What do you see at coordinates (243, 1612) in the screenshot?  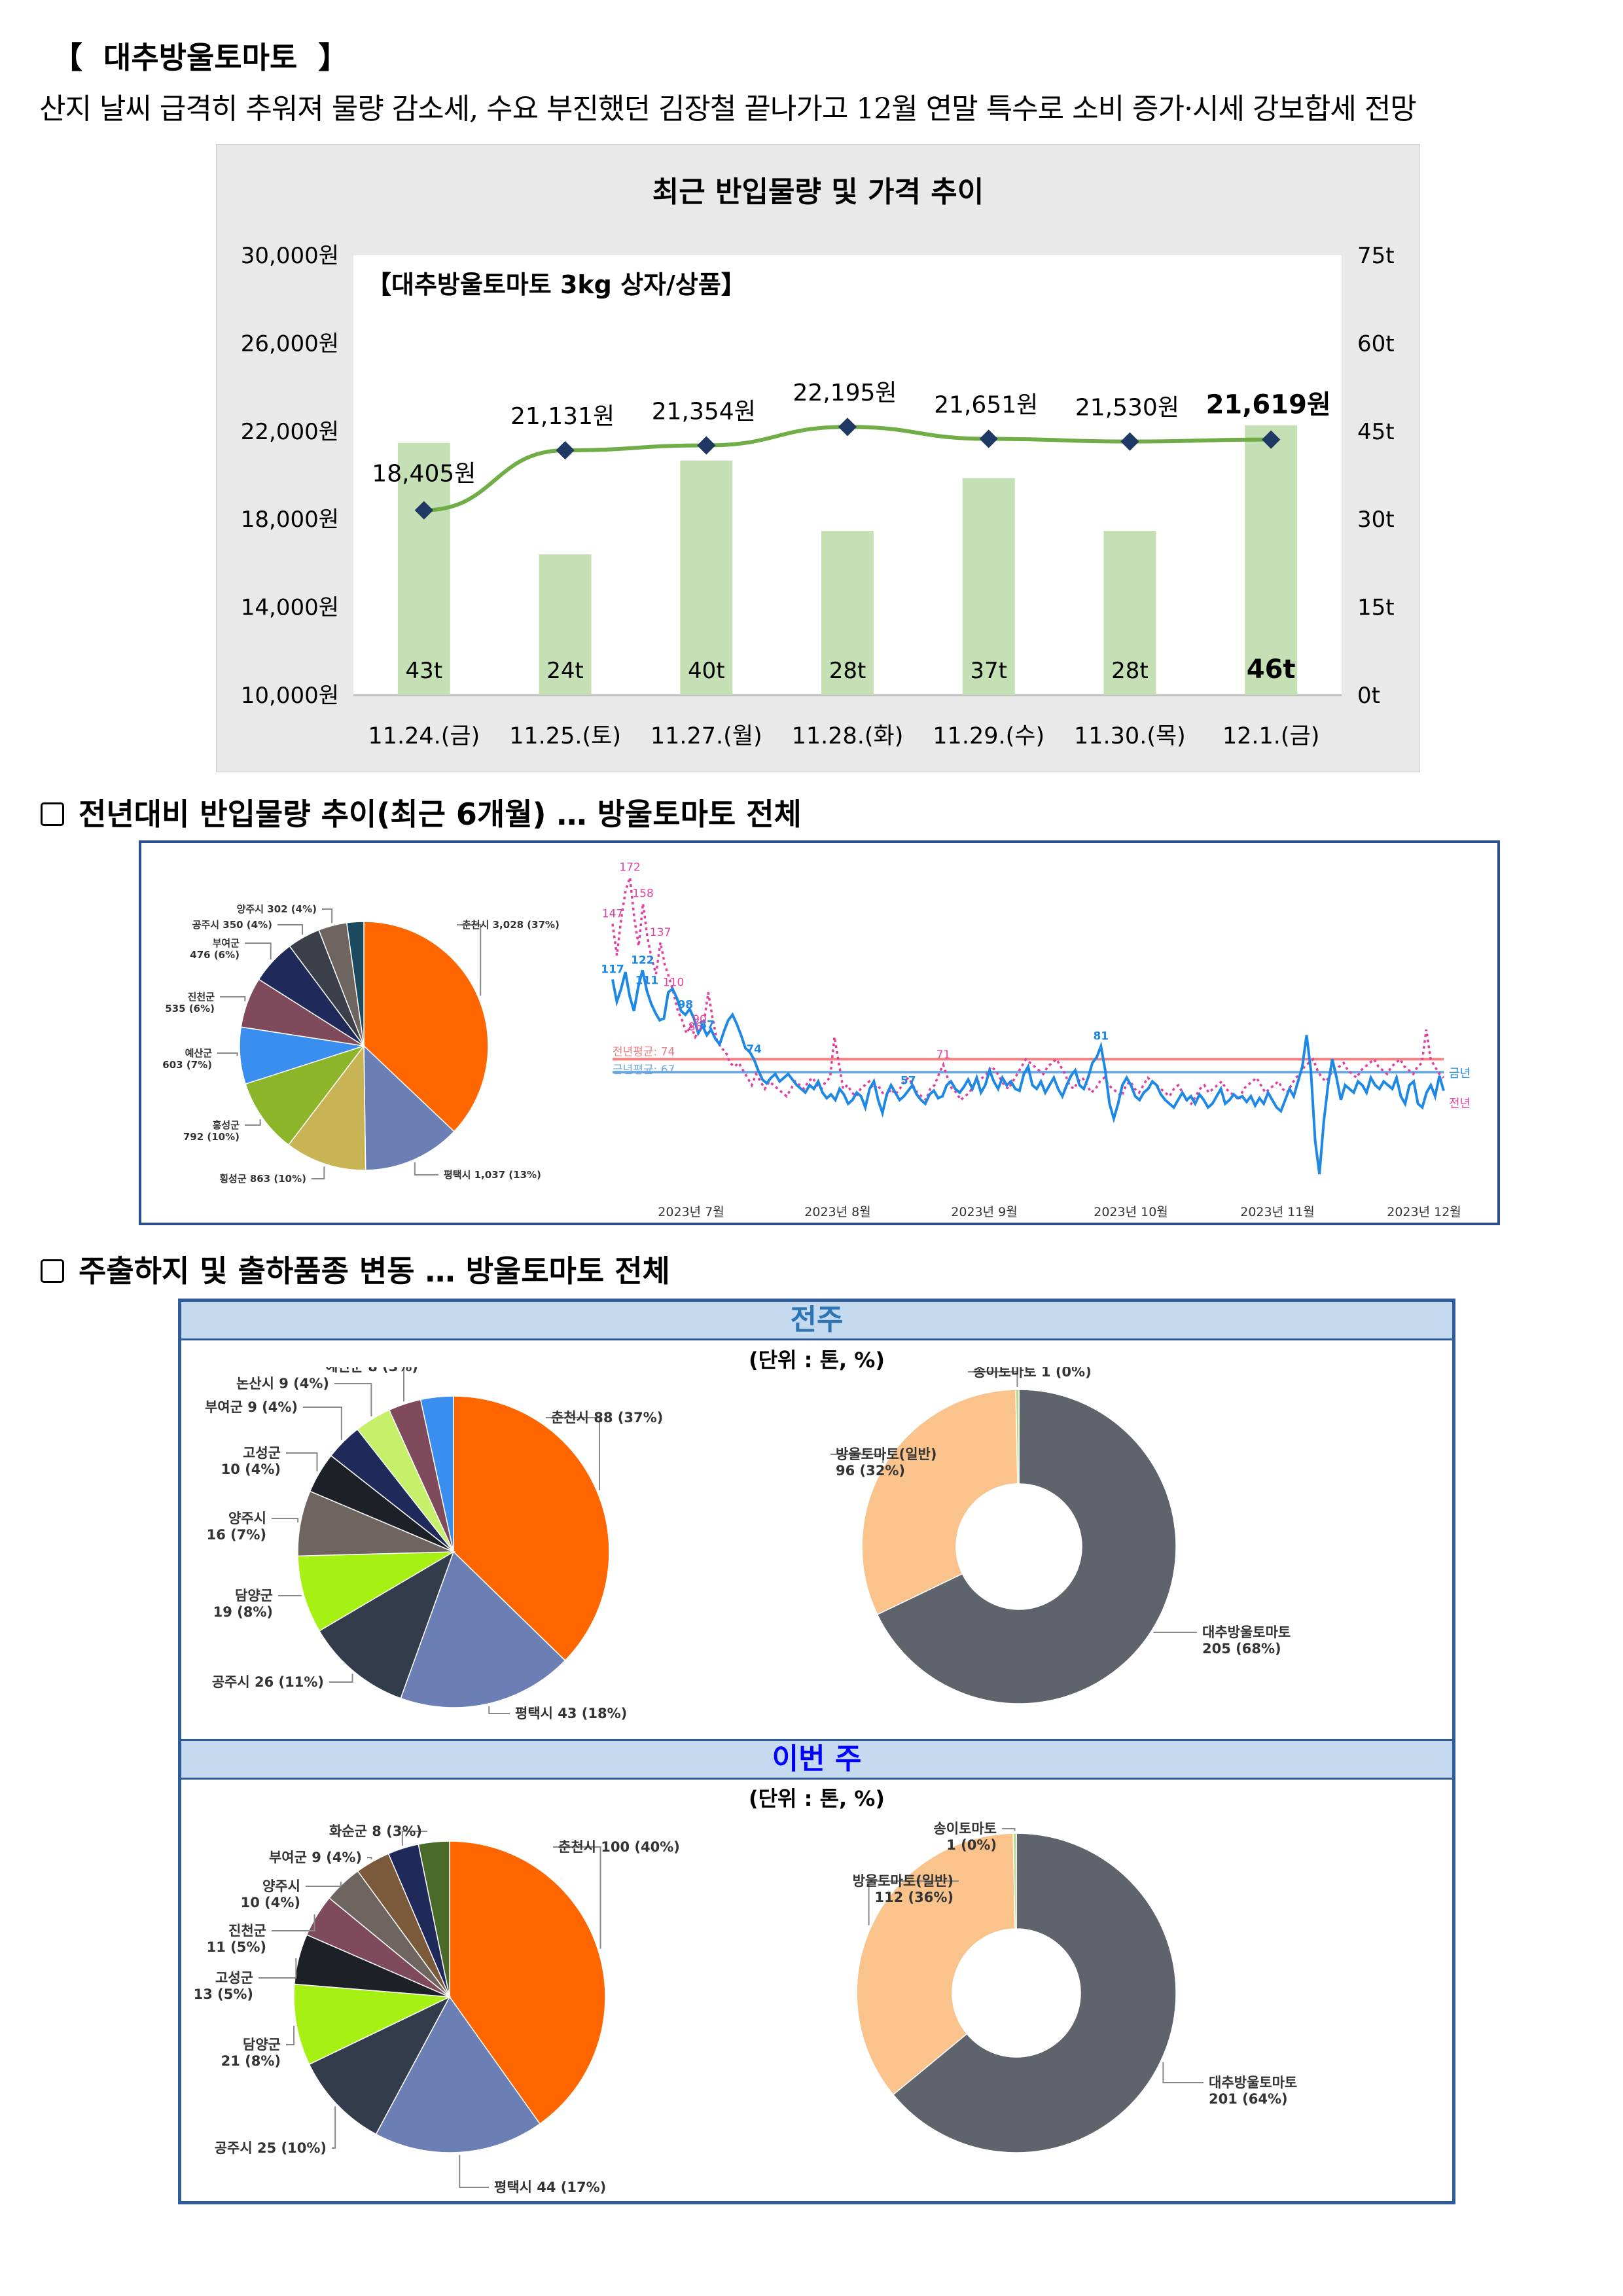 I see `pie-label: 19 (8%)` at bounding box center [243, 1612].